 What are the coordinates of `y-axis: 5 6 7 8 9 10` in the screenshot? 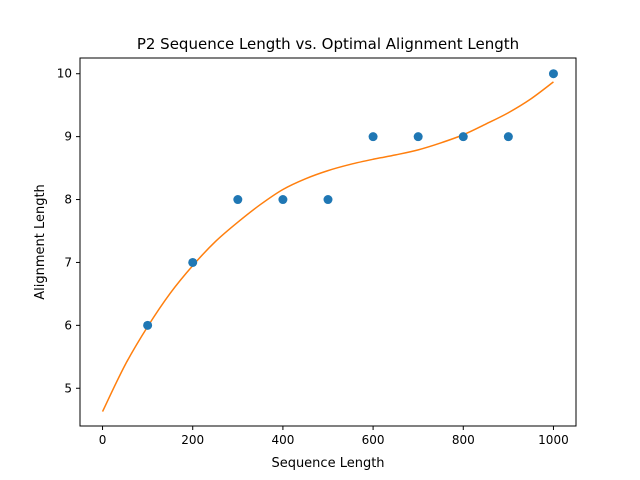 It's located at (68, 231).